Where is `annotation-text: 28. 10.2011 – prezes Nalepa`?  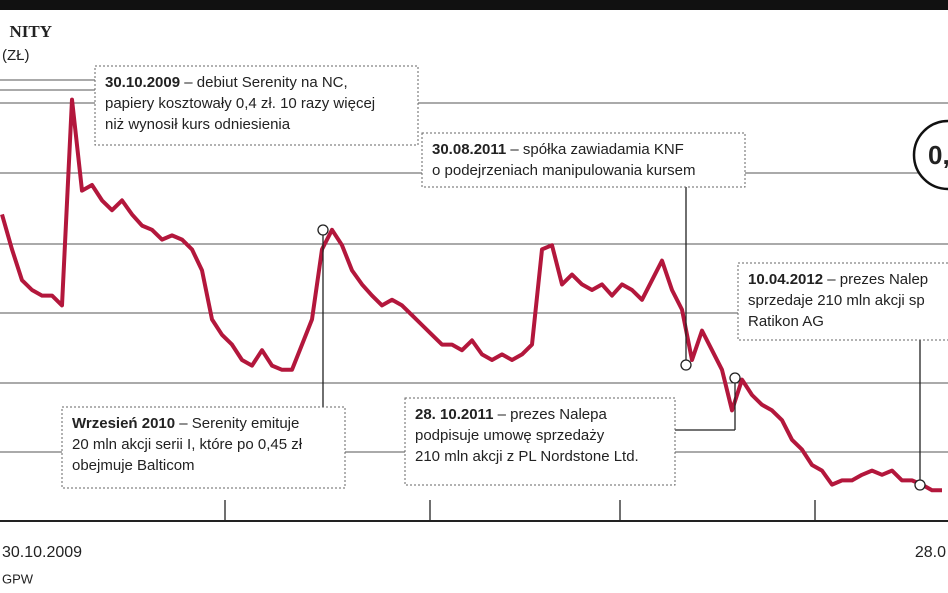 annotation-text: 28. 10.2011 – prezes Nalepa is located at coordinates (511, 414).